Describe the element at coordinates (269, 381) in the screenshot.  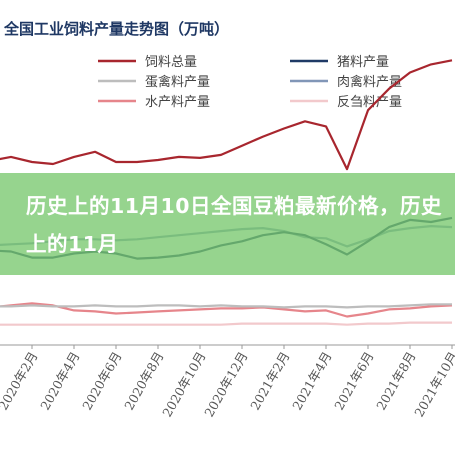
I see `x-tick-label-7: 2021年2月` at that location.